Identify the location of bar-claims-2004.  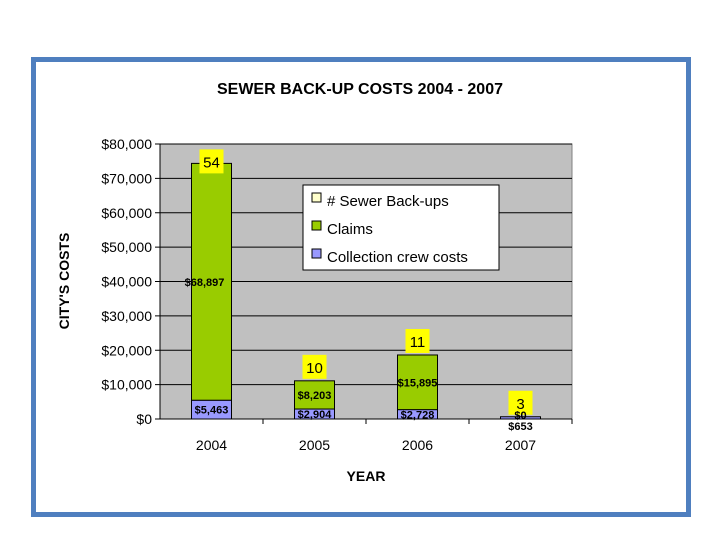
(211, 281).